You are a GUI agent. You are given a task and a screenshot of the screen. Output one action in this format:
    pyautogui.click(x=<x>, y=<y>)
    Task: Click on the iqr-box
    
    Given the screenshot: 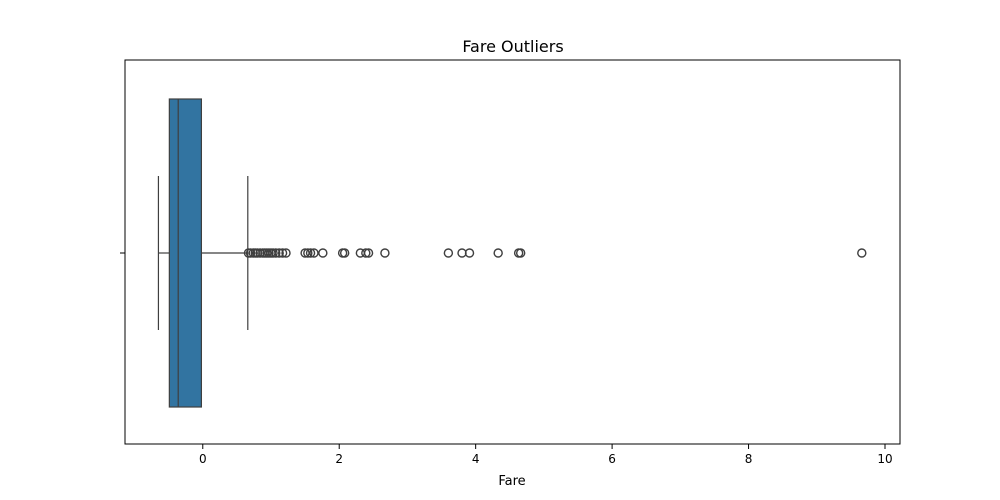 What is the action you would take?
    pyautogui.click(x=185, y=253)
    